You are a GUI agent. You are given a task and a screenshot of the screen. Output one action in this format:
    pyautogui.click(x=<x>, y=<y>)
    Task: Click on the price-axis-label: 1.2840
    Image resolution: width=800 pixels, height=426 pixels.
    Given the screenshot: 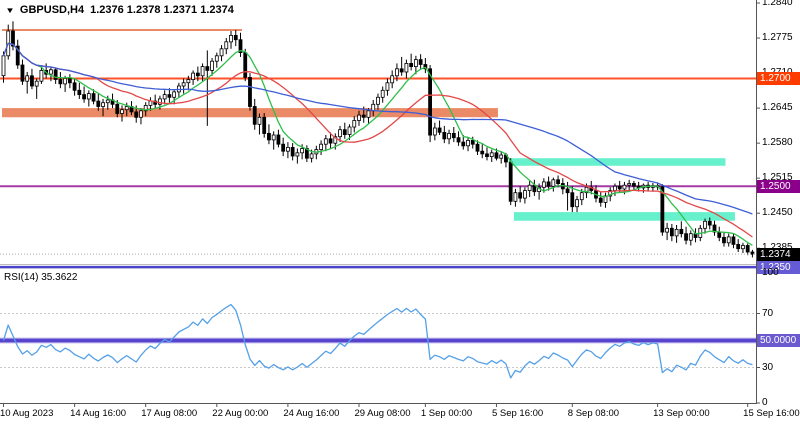 What is the action you would take?
    pyautogui.click(x=777, y=4)
    